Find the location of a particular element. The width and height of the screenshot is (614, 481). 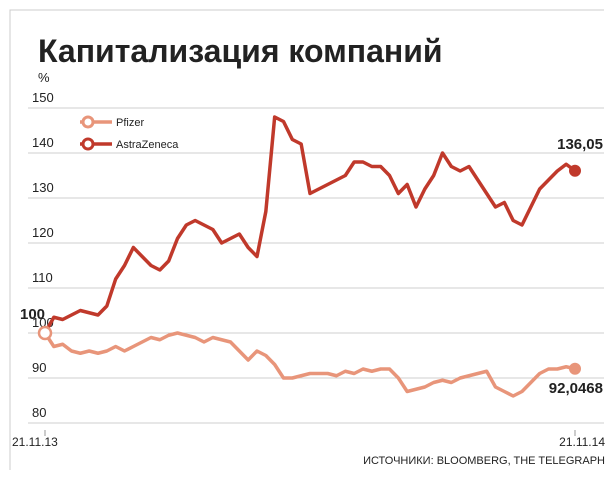

y-tick-label: 150 is located at coordinates (43, 97).